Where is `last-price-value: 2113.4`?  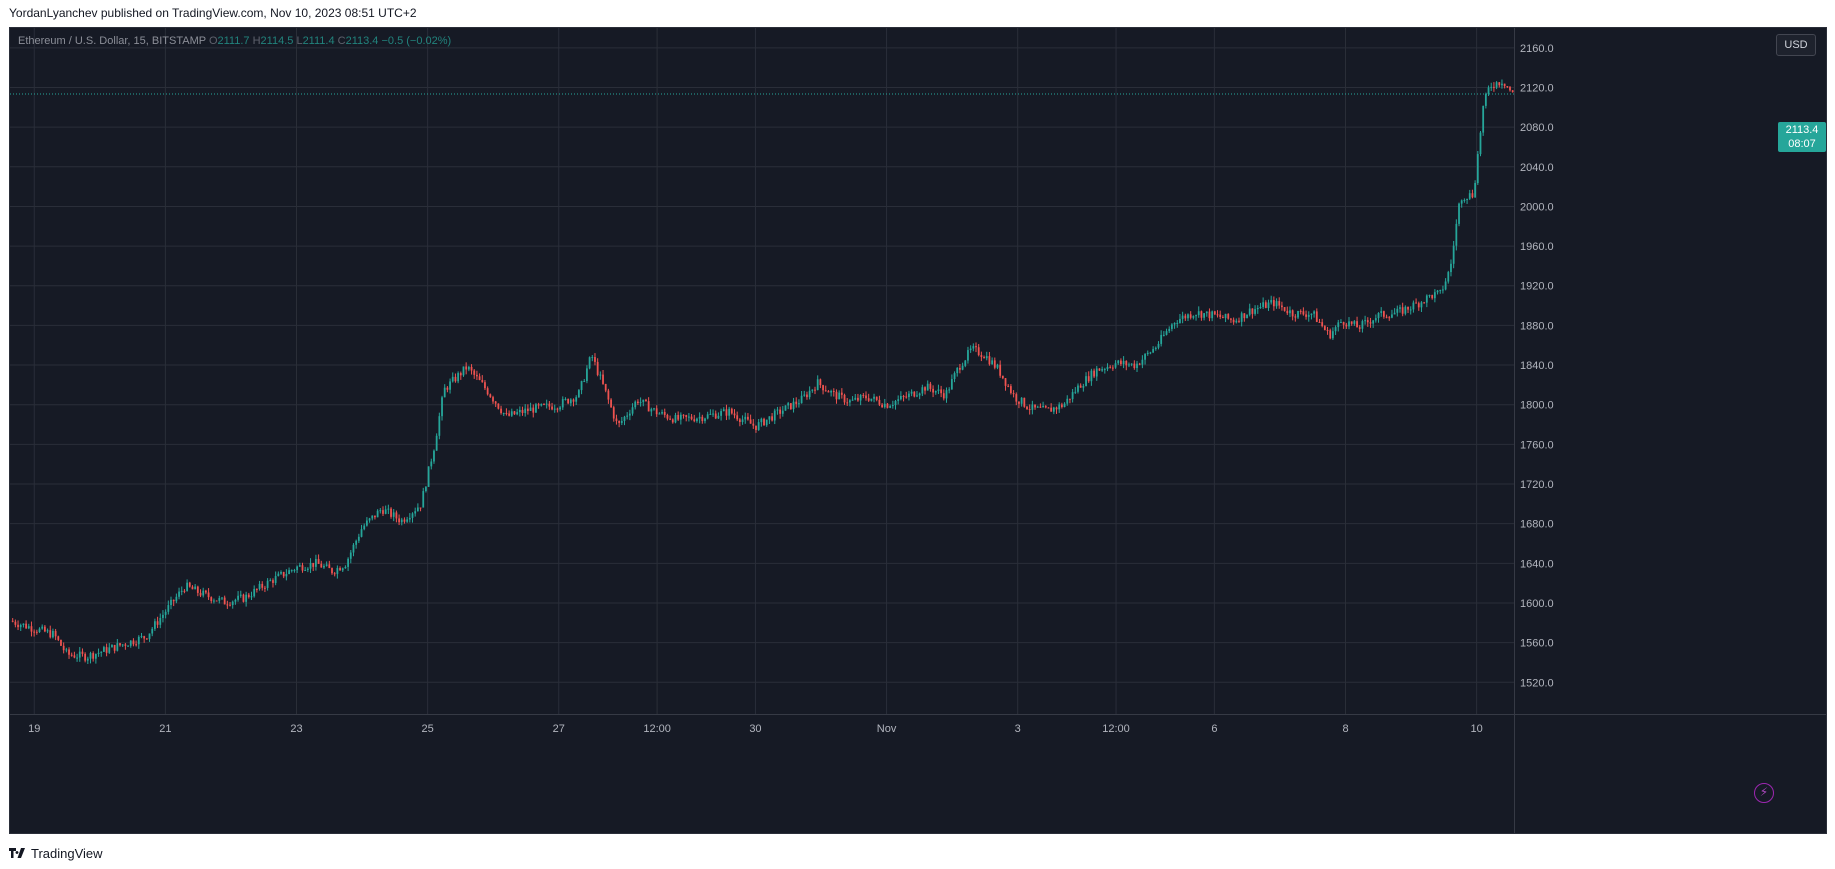 last-price-value: 2113.4 is located at coordinates (1802, 130).